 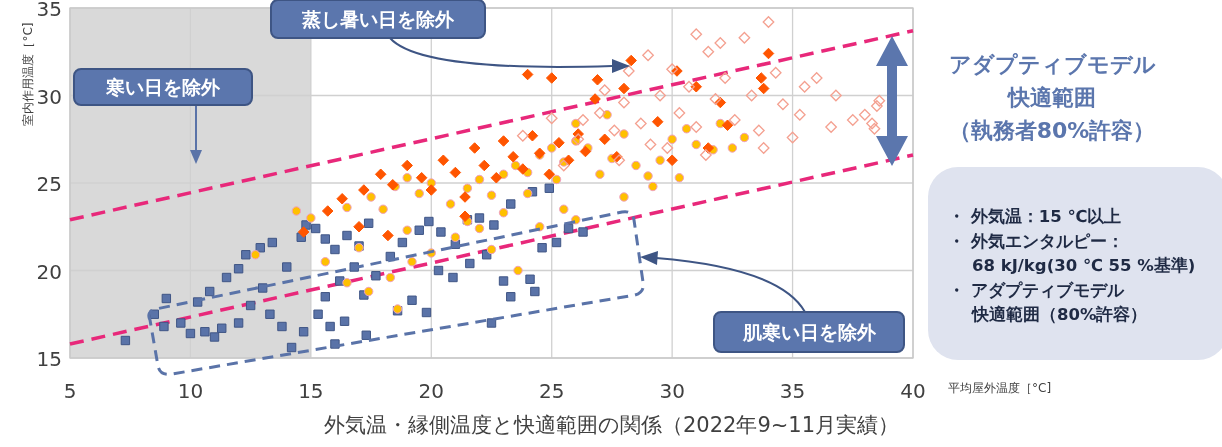 What do you see at coordinates (1048, 302) in the screenshot?
I see `text: ・ アダプティブモデル快適範囲（80%許容）` at bounding box center [1048, 302].